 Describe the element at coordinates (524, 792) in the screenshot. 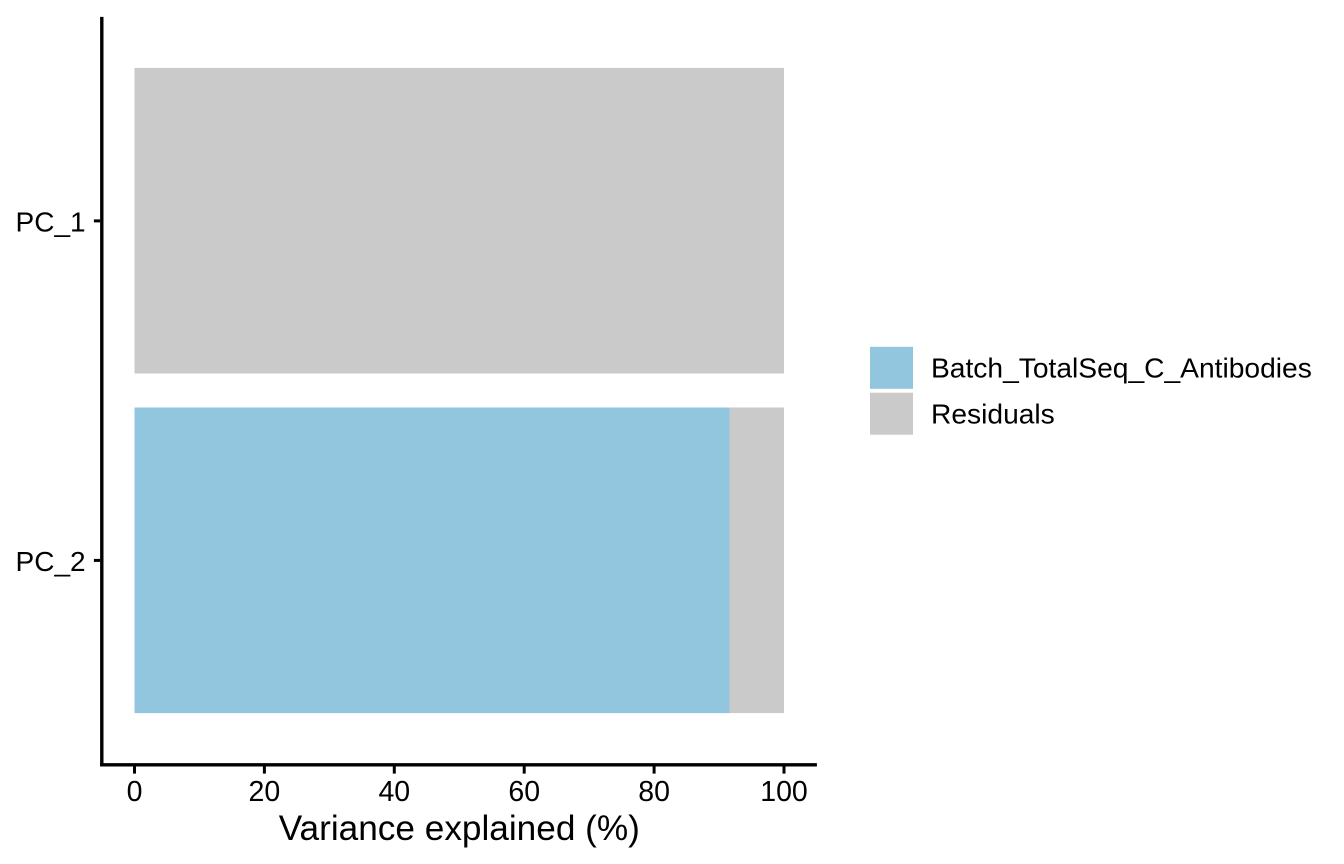

I see `svg-text: 60` at that location.